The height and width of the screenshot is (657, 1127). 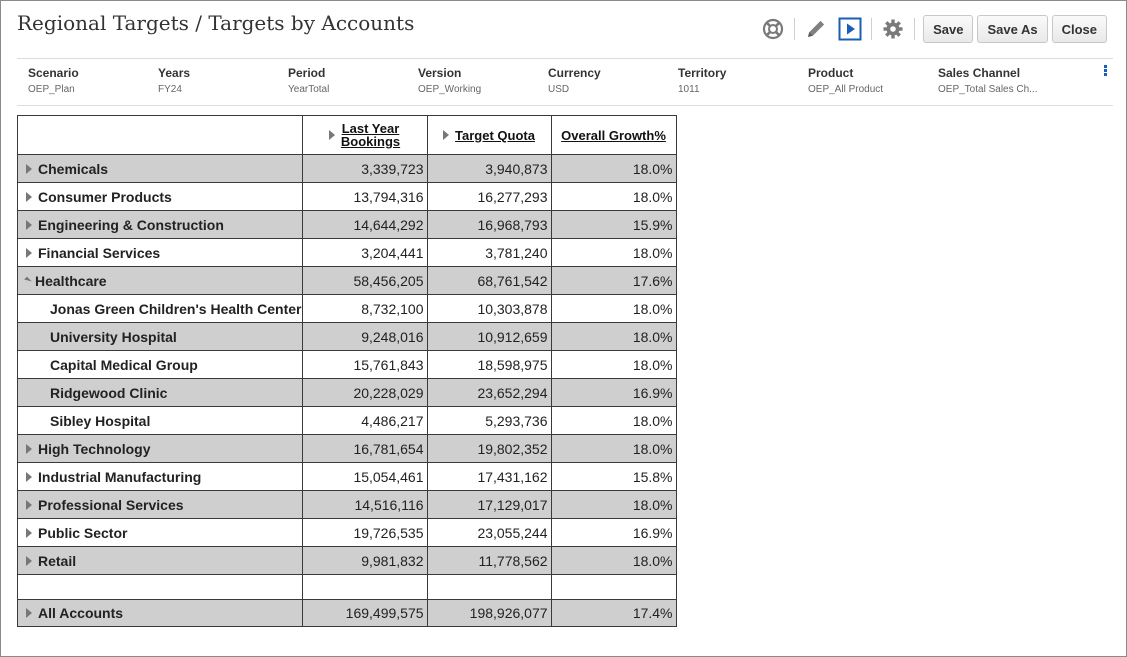 What do you see at coordinates (160, 224) in the screenshot?
I see `row-header-cell: Engineering & Construction` at bounding box center [160, 224].